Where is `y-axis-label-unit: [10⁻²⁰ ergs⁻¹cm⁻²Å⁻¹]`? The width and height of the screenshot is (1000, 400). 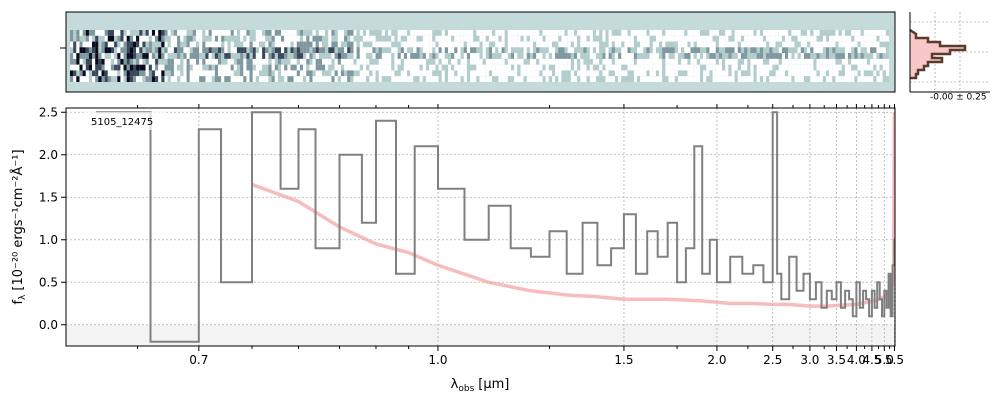
y-axis-label-unit: [10⁻²⁰ ergs⁻¹cm⁻²Å⁻¹] is located at coordinates (18, 219).